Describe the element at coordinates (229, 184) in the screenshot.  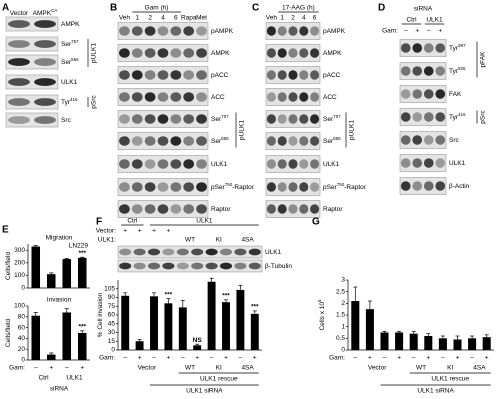
I see `row-label-sup: 792` at that location.